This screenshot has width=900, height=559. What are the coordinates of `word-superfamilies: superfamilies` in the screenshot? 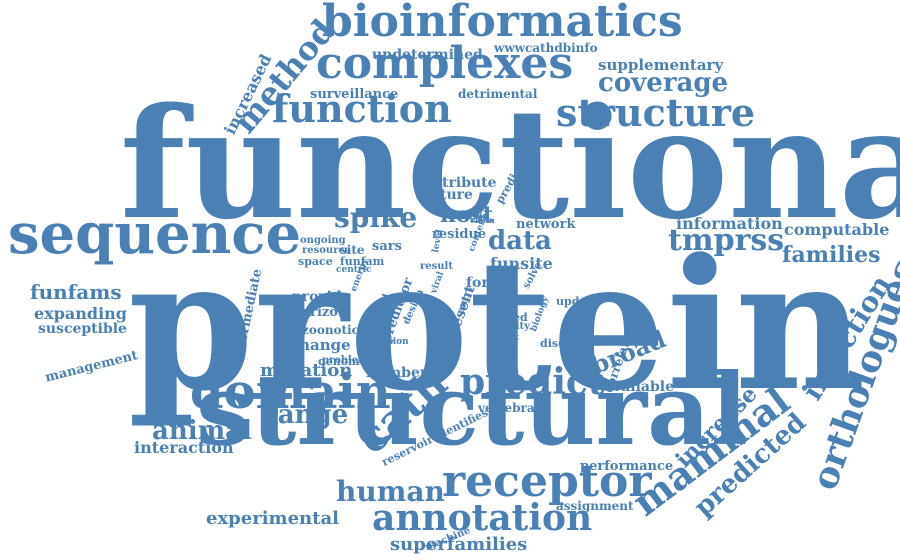 It's located at (459, 544).